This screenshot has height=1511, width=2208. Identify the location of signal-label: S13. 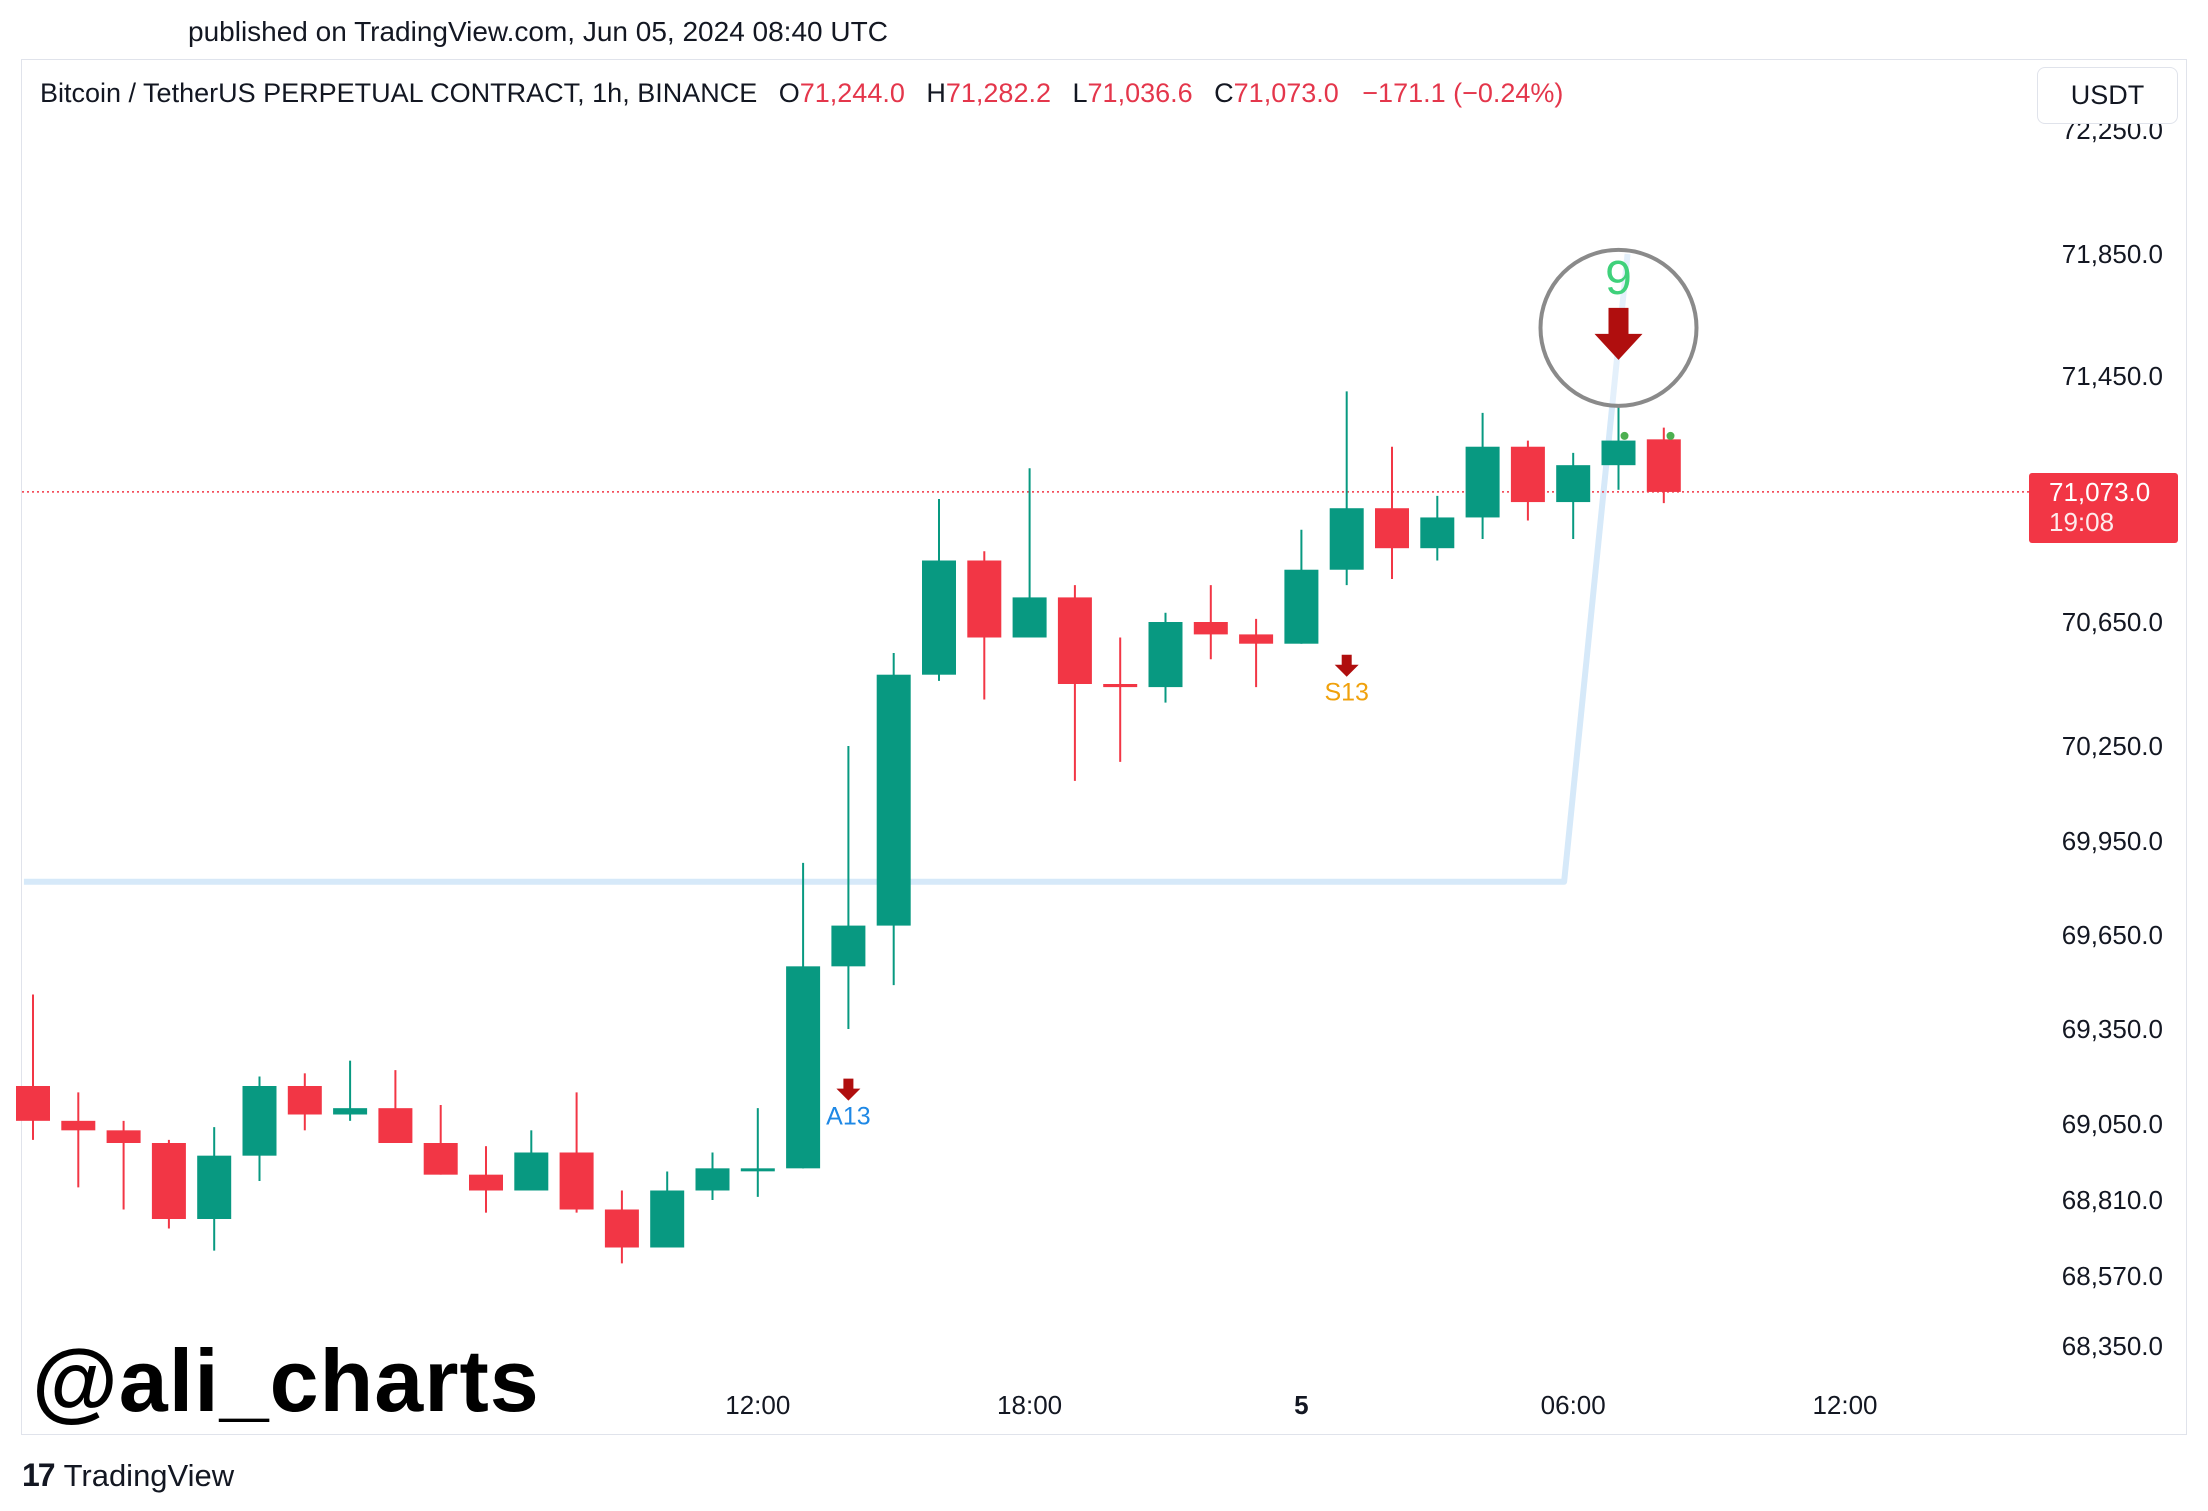
(1346, 693).